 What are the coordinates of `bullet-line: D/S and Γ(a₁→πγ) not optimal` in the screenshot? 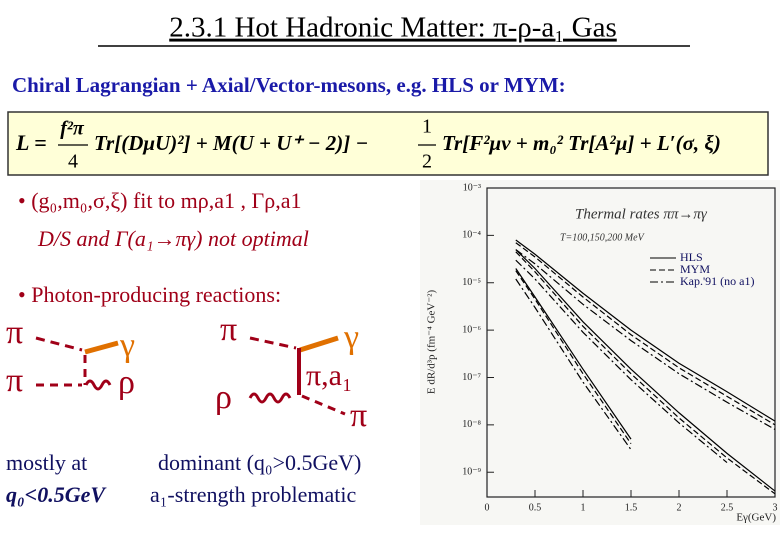 It's located at (173, 238).